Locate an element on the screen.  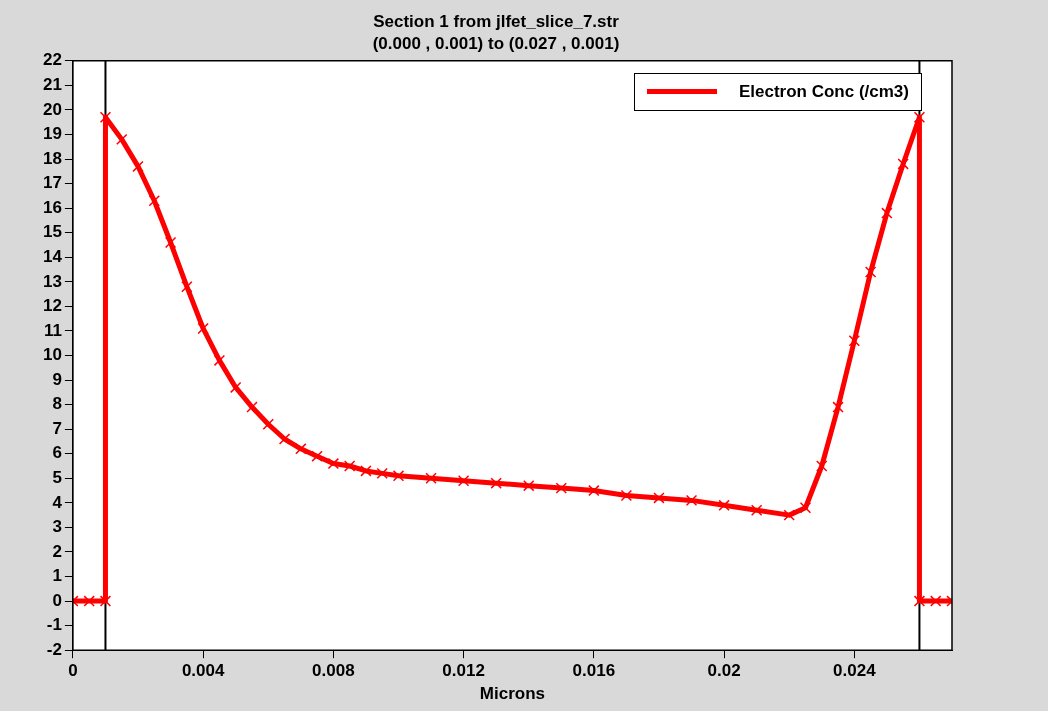
y-tick-label: 22 is located at coordinates (52, 60).